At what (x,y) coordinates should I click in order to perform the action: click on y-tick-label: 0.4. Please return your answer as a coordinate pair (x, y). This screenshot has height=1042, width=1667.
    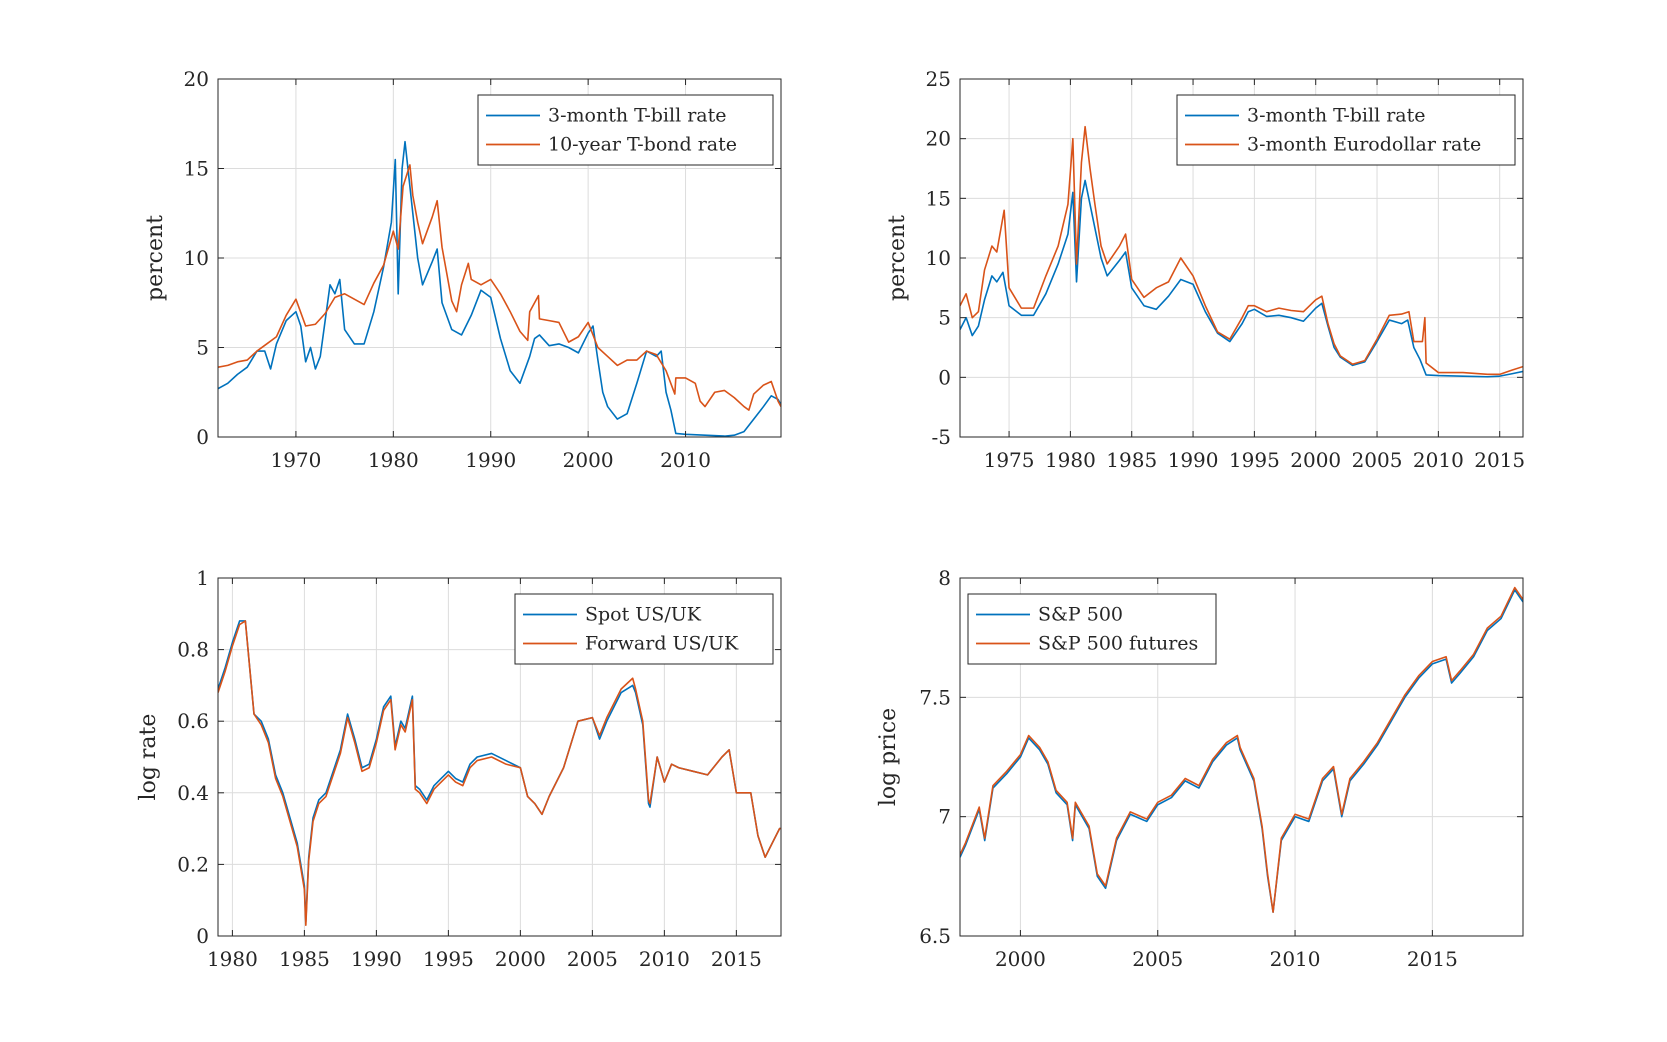
    Looking at the image, I should click on (193, 793).